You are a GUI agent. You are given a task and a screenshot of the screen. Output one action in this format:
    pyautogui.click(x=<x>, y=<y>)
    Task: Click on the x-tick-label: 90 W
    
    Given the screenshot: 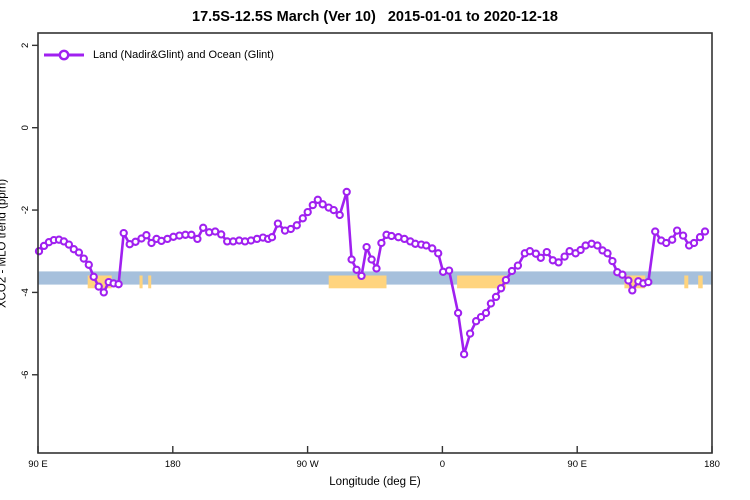 What is the action you would take?
    pyautogui.click(x=308, y=464)
    